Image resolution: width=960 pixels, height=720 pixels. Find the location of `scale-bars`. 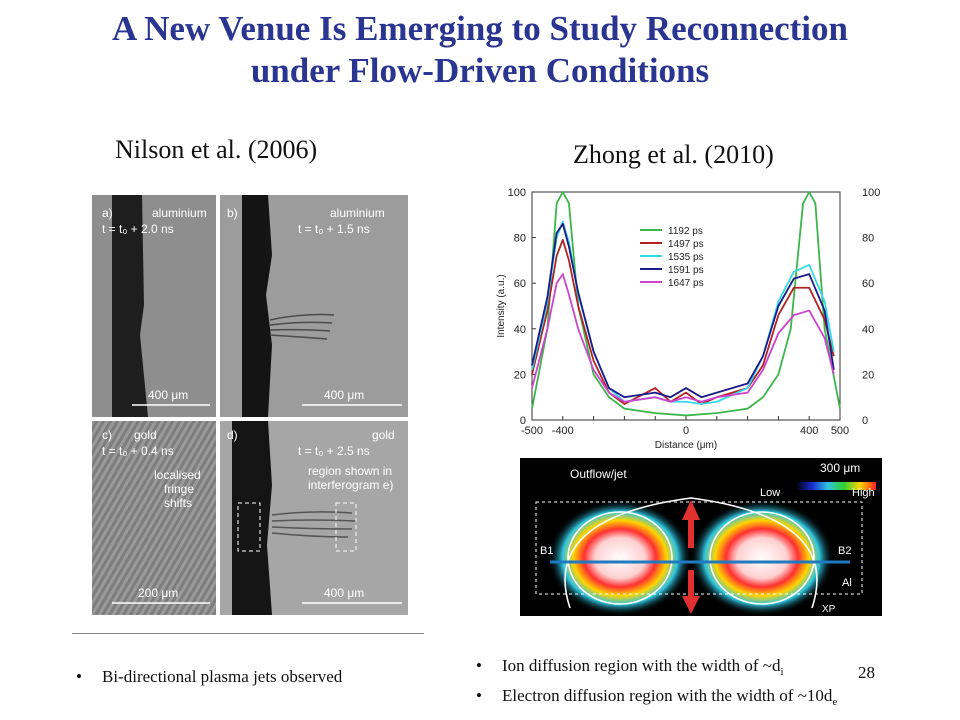

scale-bars is located at coordinates (257, 504).